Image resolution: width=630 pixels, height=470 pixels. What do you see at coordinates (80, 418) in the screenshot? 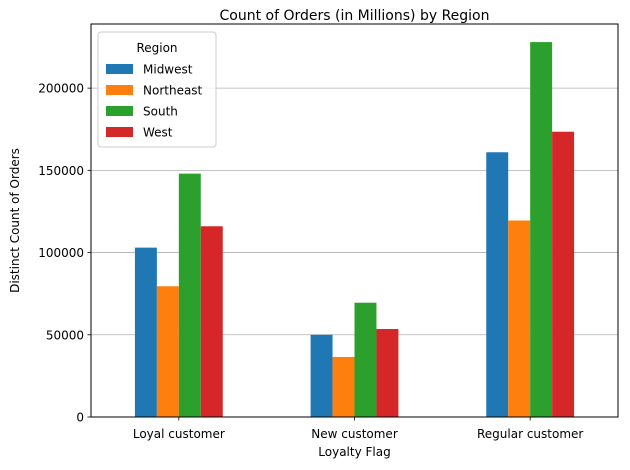
I see `y-tick-label: 0` at bounding box center [80, 418].